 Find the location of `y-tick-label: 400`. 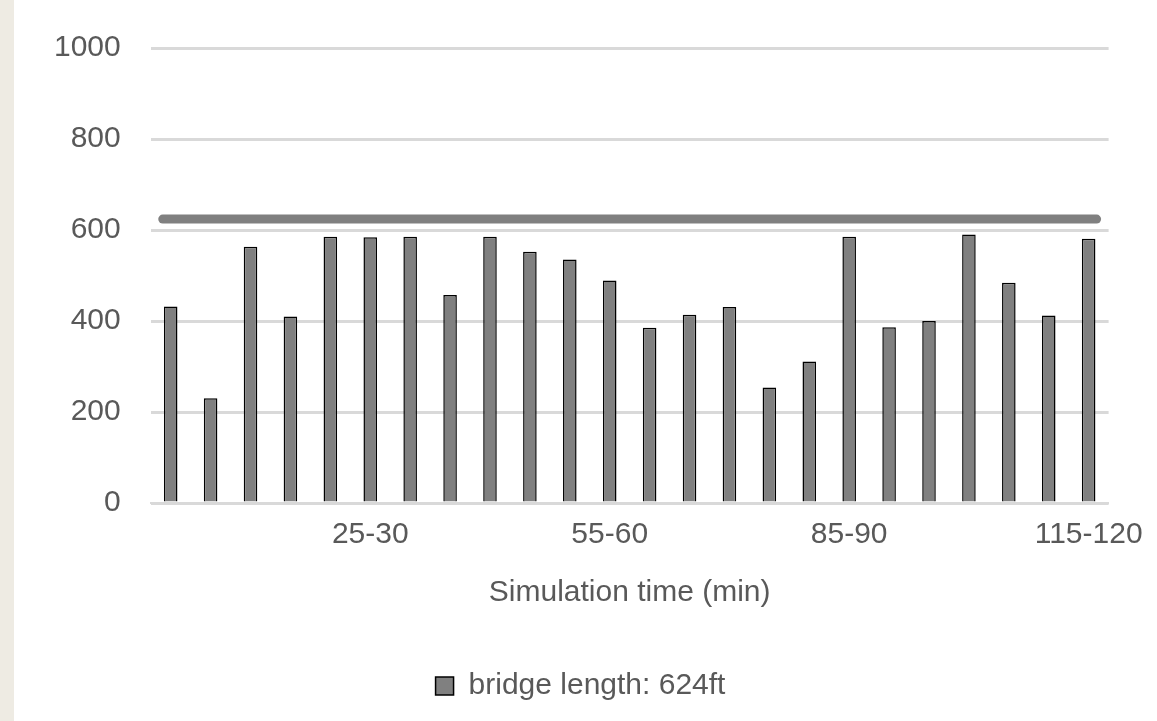

y-tick-label: 400 is located at coordinates (95, 319).